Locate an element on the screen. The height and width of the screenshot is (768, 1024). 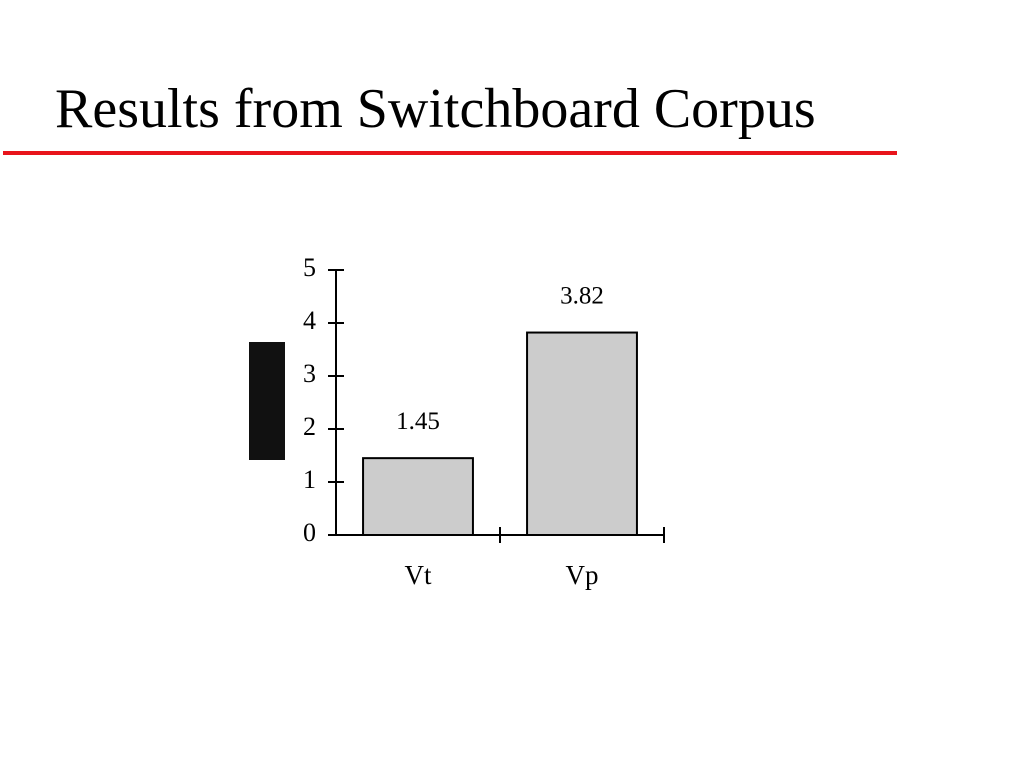
y-tick-label: 2 is located at coordinates (309, 426).